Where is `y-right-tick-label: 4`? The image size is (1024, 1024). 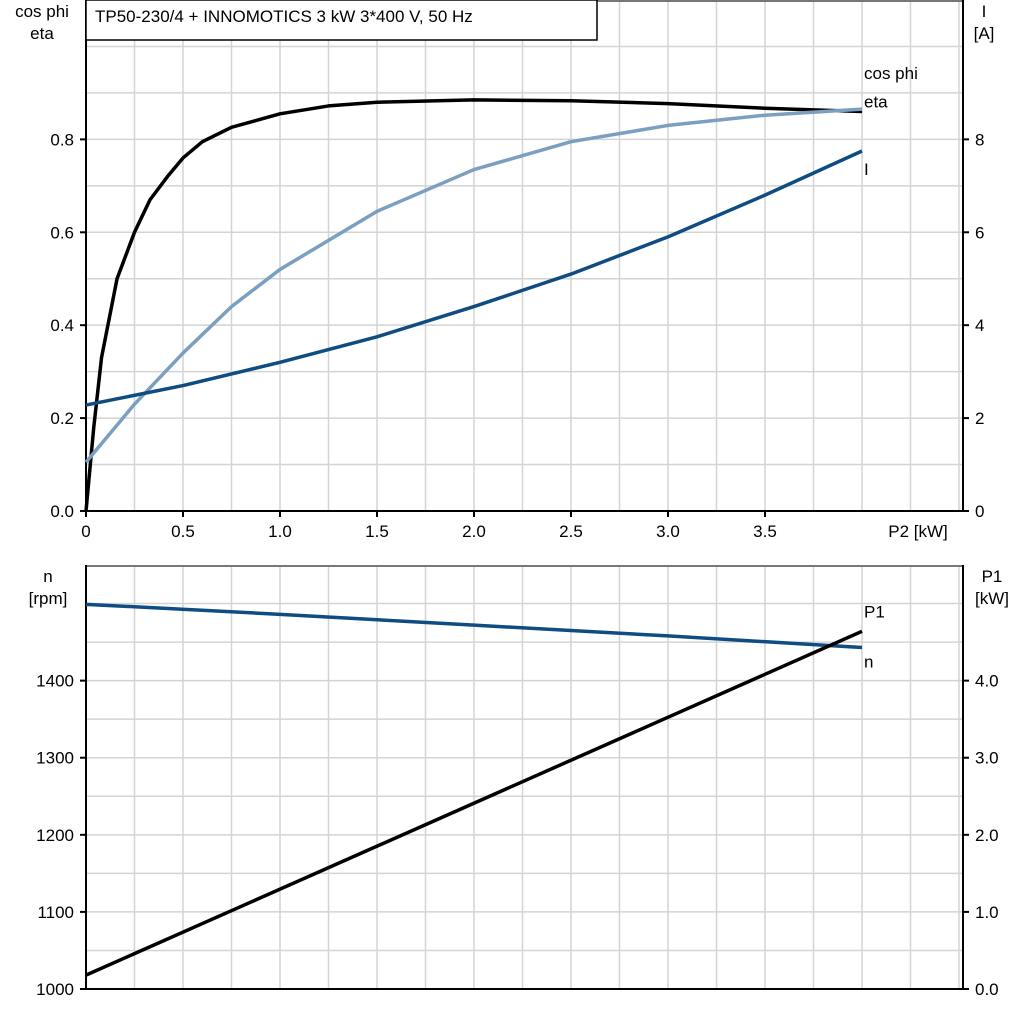
y-right-tick-label: 4 is located at coordinates (979, 325).